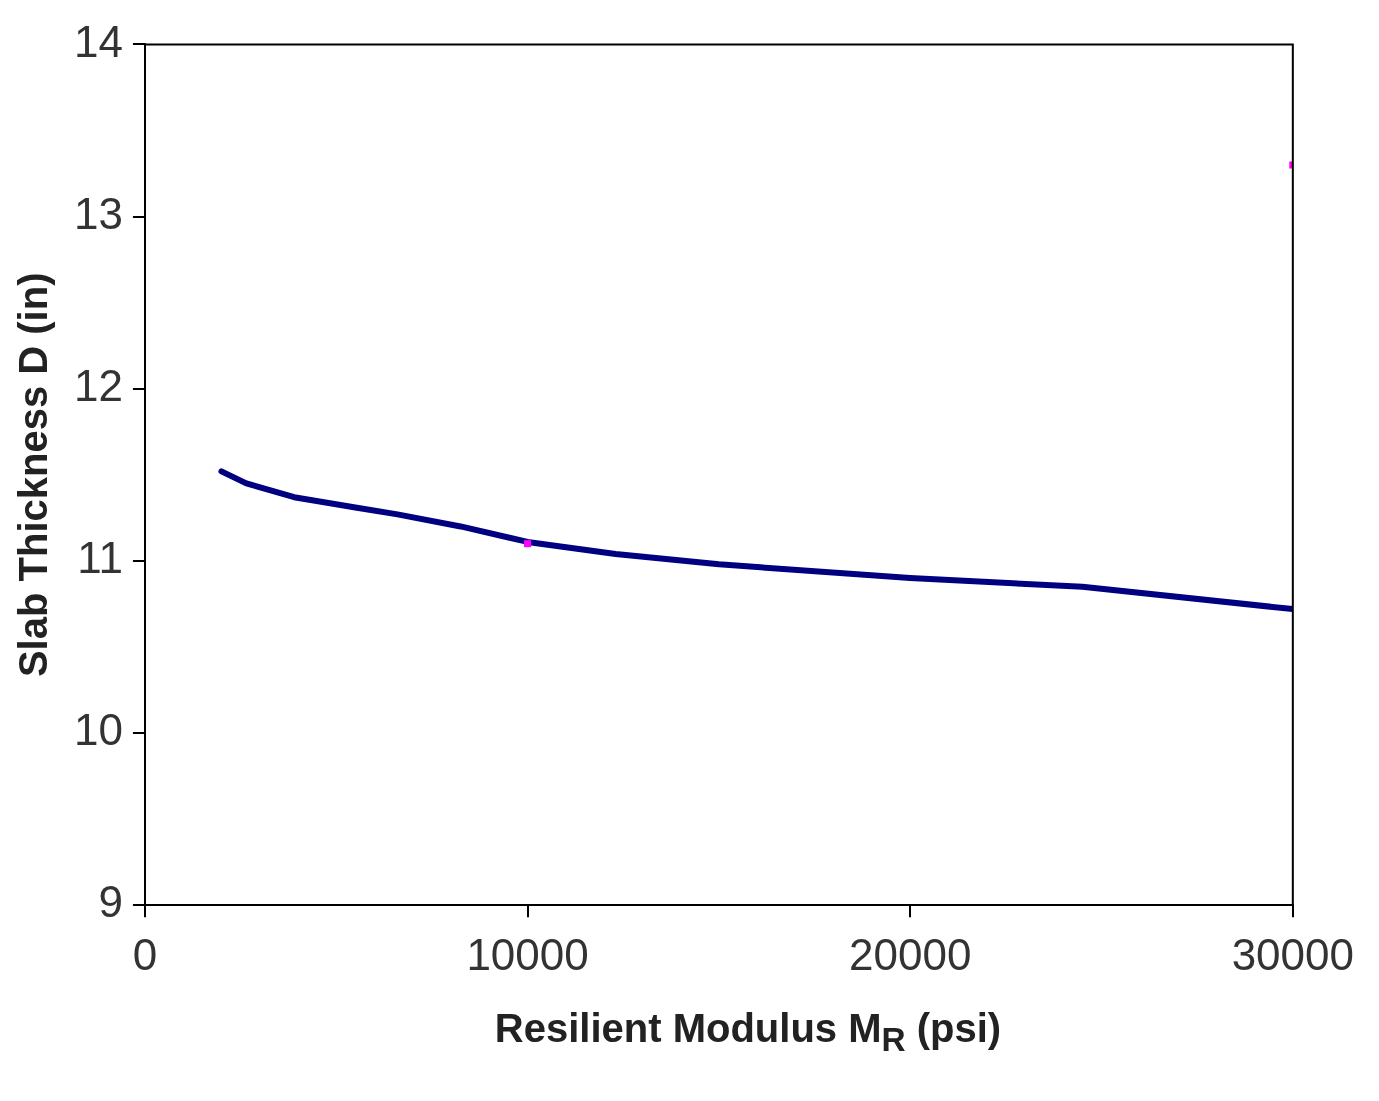  Describe the element at coordinates (98, 41) in the screenshot. I see `y-tick-label: 14` at that location.